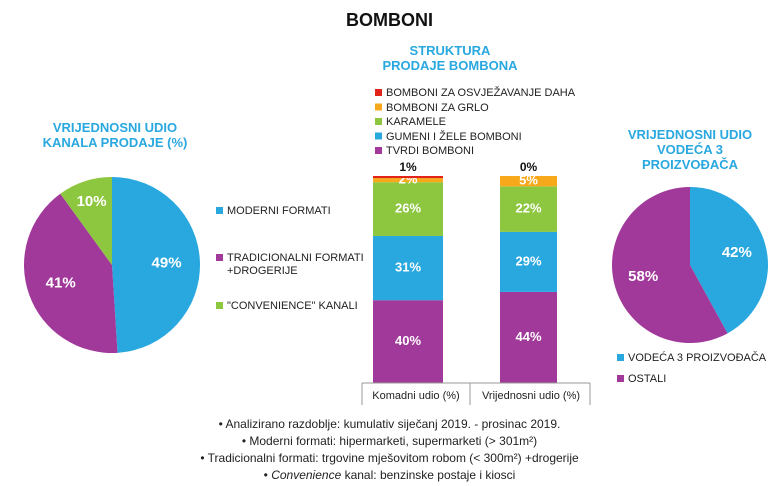 The image size is (779, 486). What do you see at coordinates (389, 20) in the screenshot?
I see `main-title: BOMBONI` at bounding box center [389, 20].